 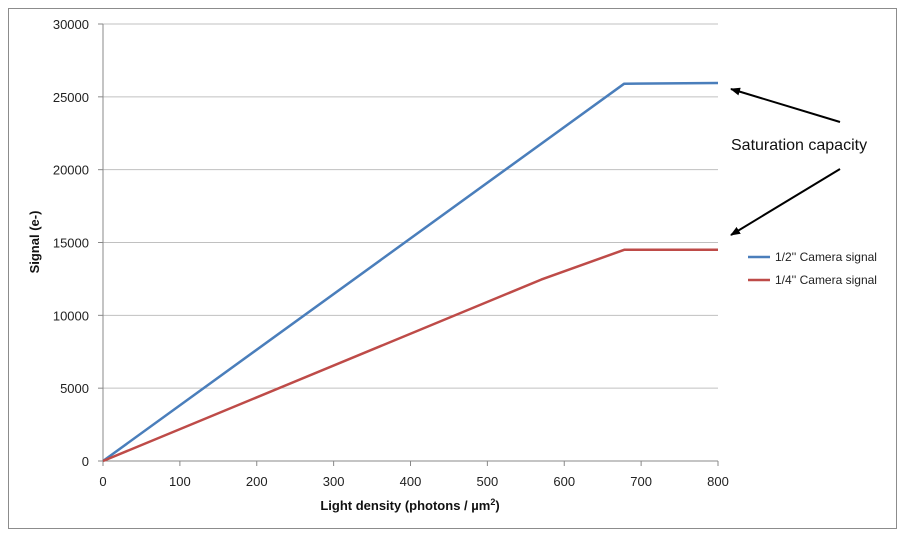 I want to click on y-tick-labels: 0 5000 10000 15000 20000 25000 30000, so click(x=71, y=243).